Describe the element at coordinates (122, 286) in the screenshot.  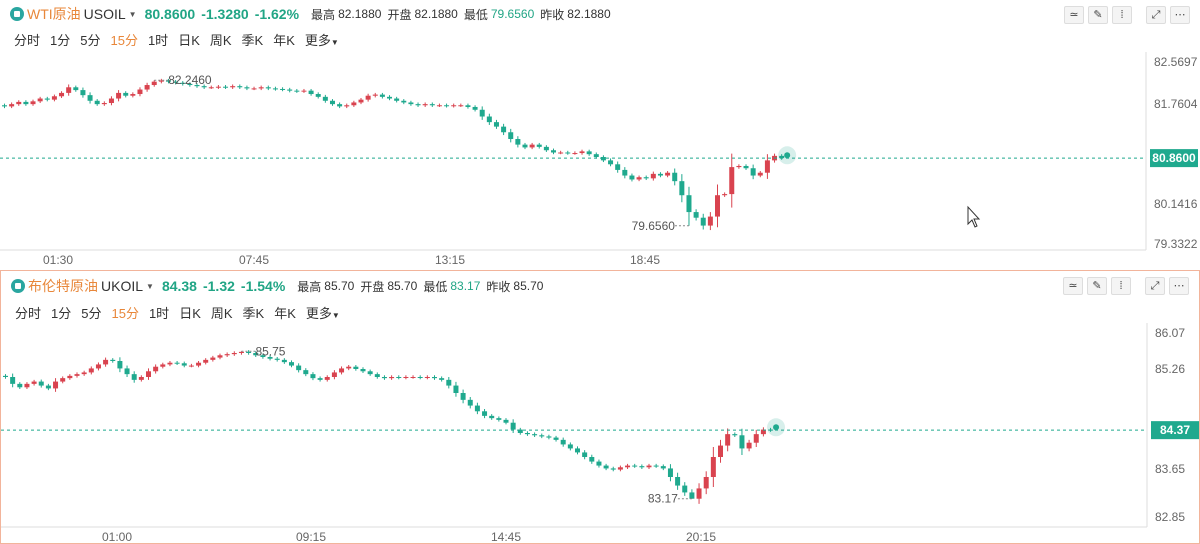
I see `instrument-symbol: UKOIL` at that location.